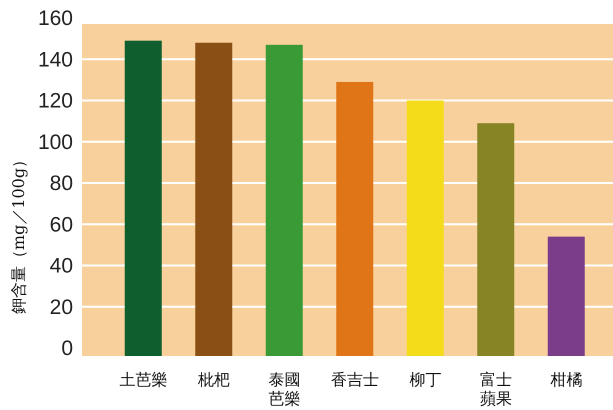 The height and width of the screenshot is (410, 613). What do you see at coordinates (425, 380) in the screenshot?
I see `x-tick-label: 柳丁` at bounding box center [425, 380].